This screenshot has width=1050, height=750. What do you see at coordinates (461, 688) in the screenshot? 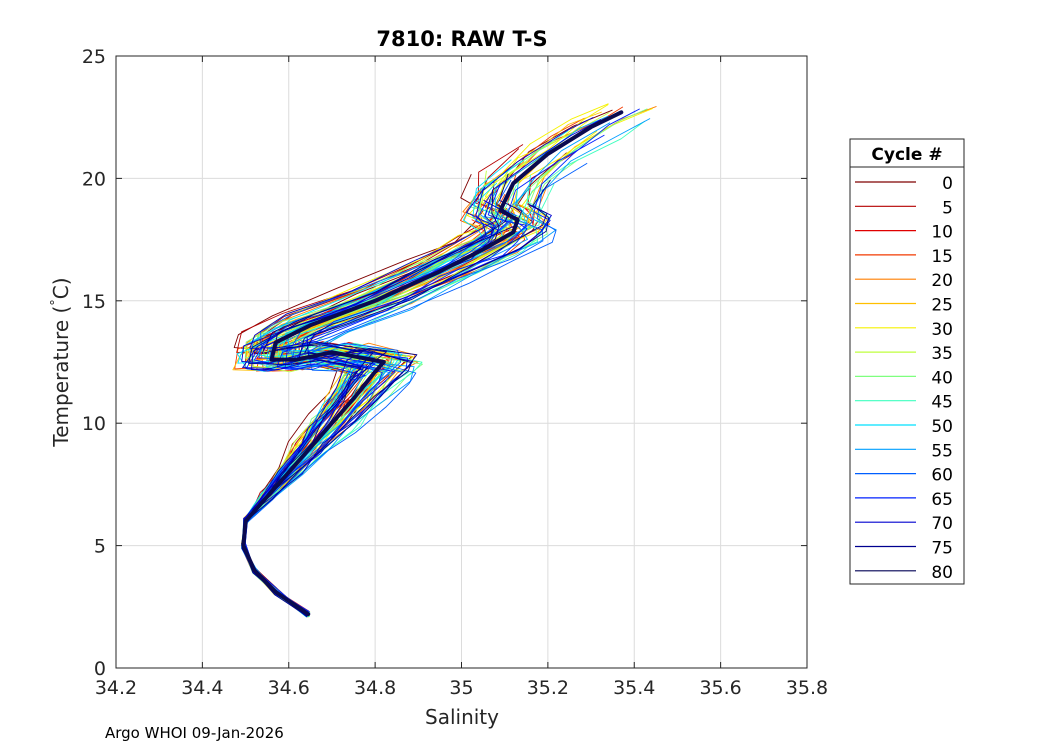
I see `x-tick-label: 35` at bounding box center [461, 688].